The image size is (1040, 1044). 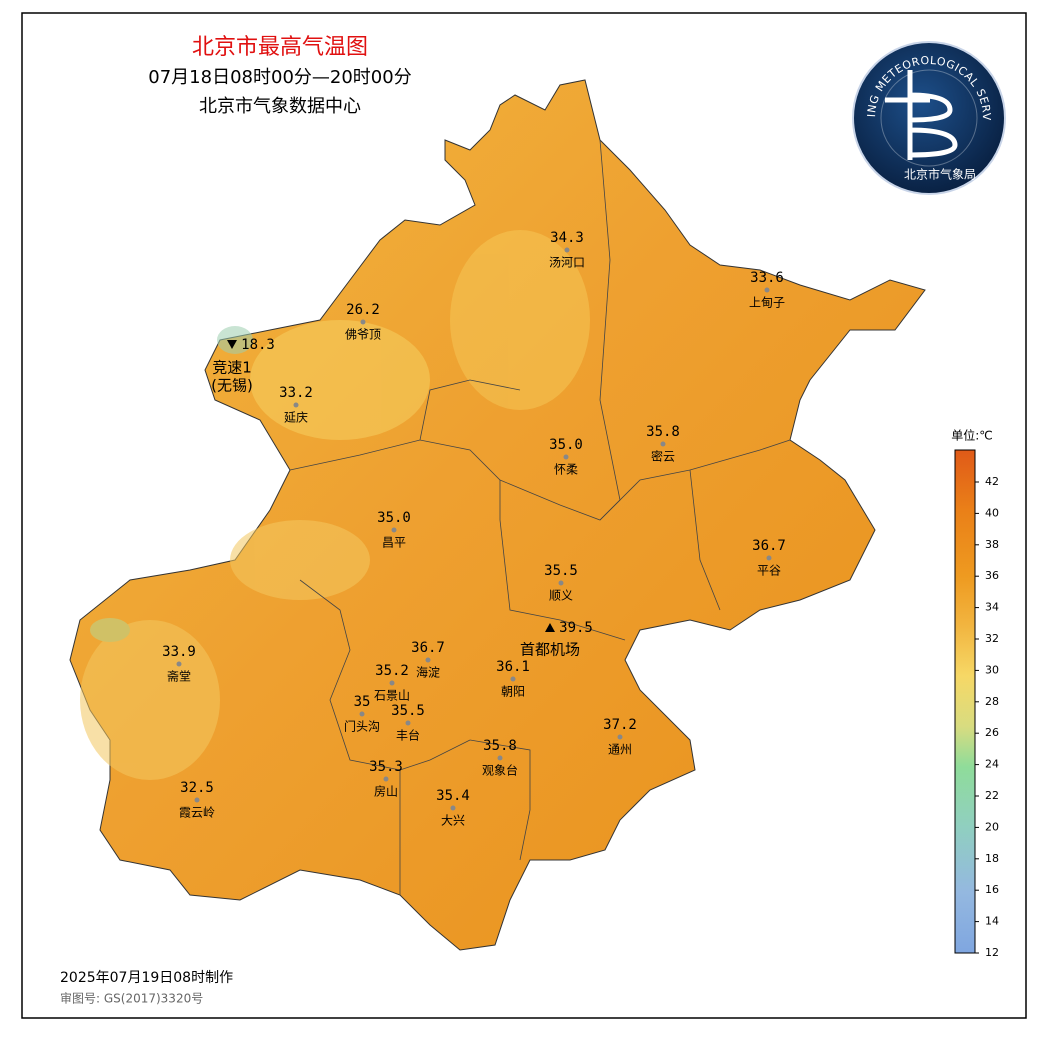 What do you see at coordinates (620, 725) in the screenshot?
I see `station-value: 37.2` at bounding box center [620, 725].